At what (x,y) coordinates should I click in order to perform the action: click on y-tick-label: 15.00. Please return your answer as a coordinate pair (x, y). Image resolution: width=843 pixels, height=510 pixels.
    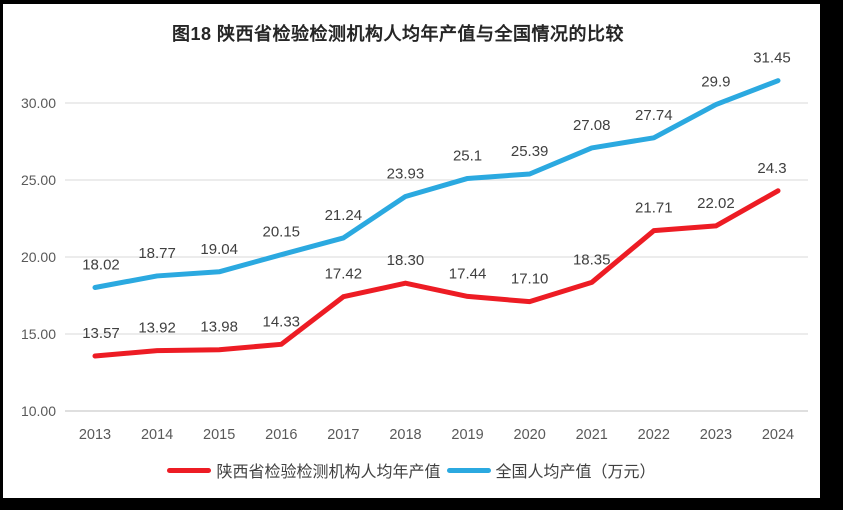
    Looking at the image, I should click on (38, 334).